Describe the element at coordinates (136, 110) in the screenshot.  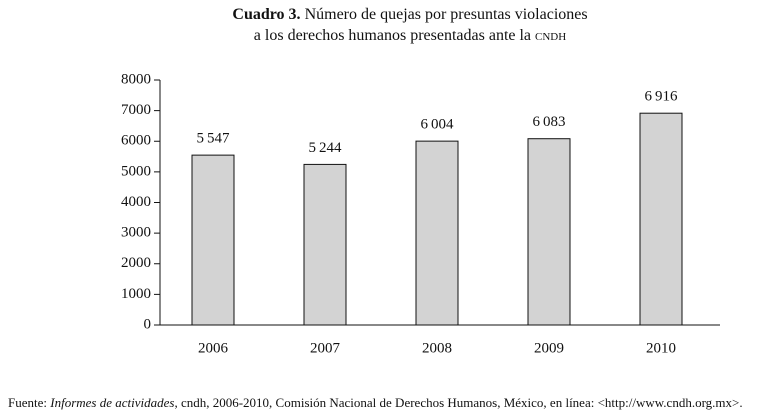
I see `y-tick-label: 7000` at that location.